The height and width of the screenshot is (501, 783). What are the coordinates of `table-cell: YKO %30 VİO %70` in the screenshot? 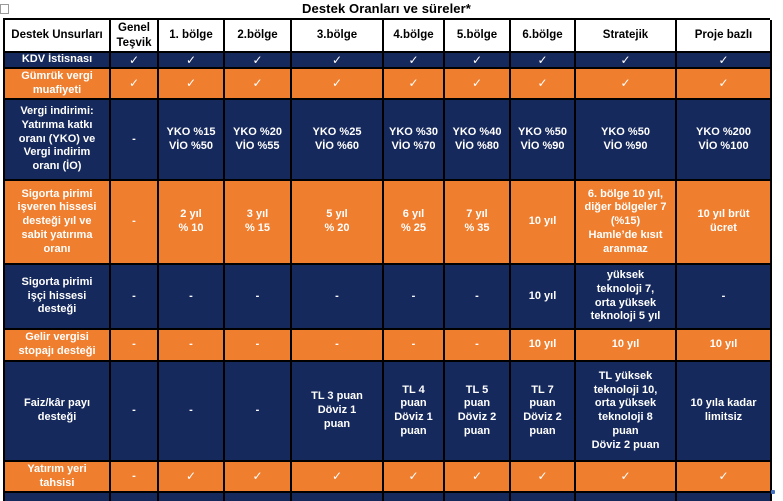 It's located at (414, 140).